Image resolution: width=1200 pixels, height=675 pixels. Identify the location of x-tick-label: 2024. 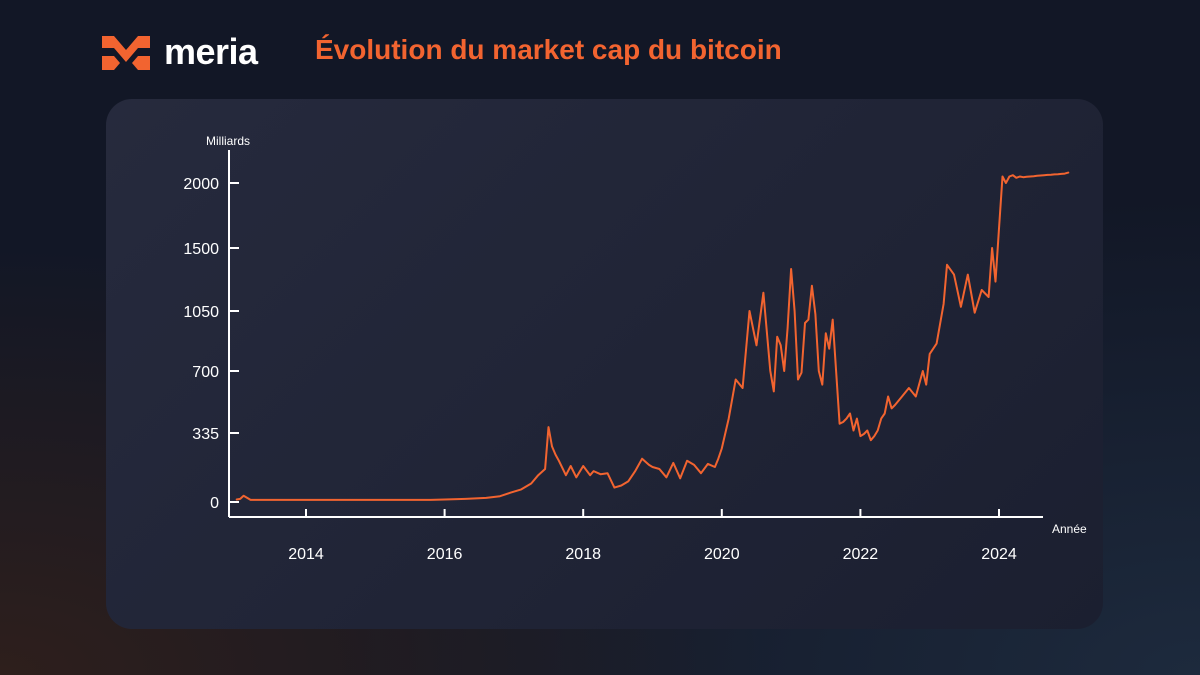
(999, 554).